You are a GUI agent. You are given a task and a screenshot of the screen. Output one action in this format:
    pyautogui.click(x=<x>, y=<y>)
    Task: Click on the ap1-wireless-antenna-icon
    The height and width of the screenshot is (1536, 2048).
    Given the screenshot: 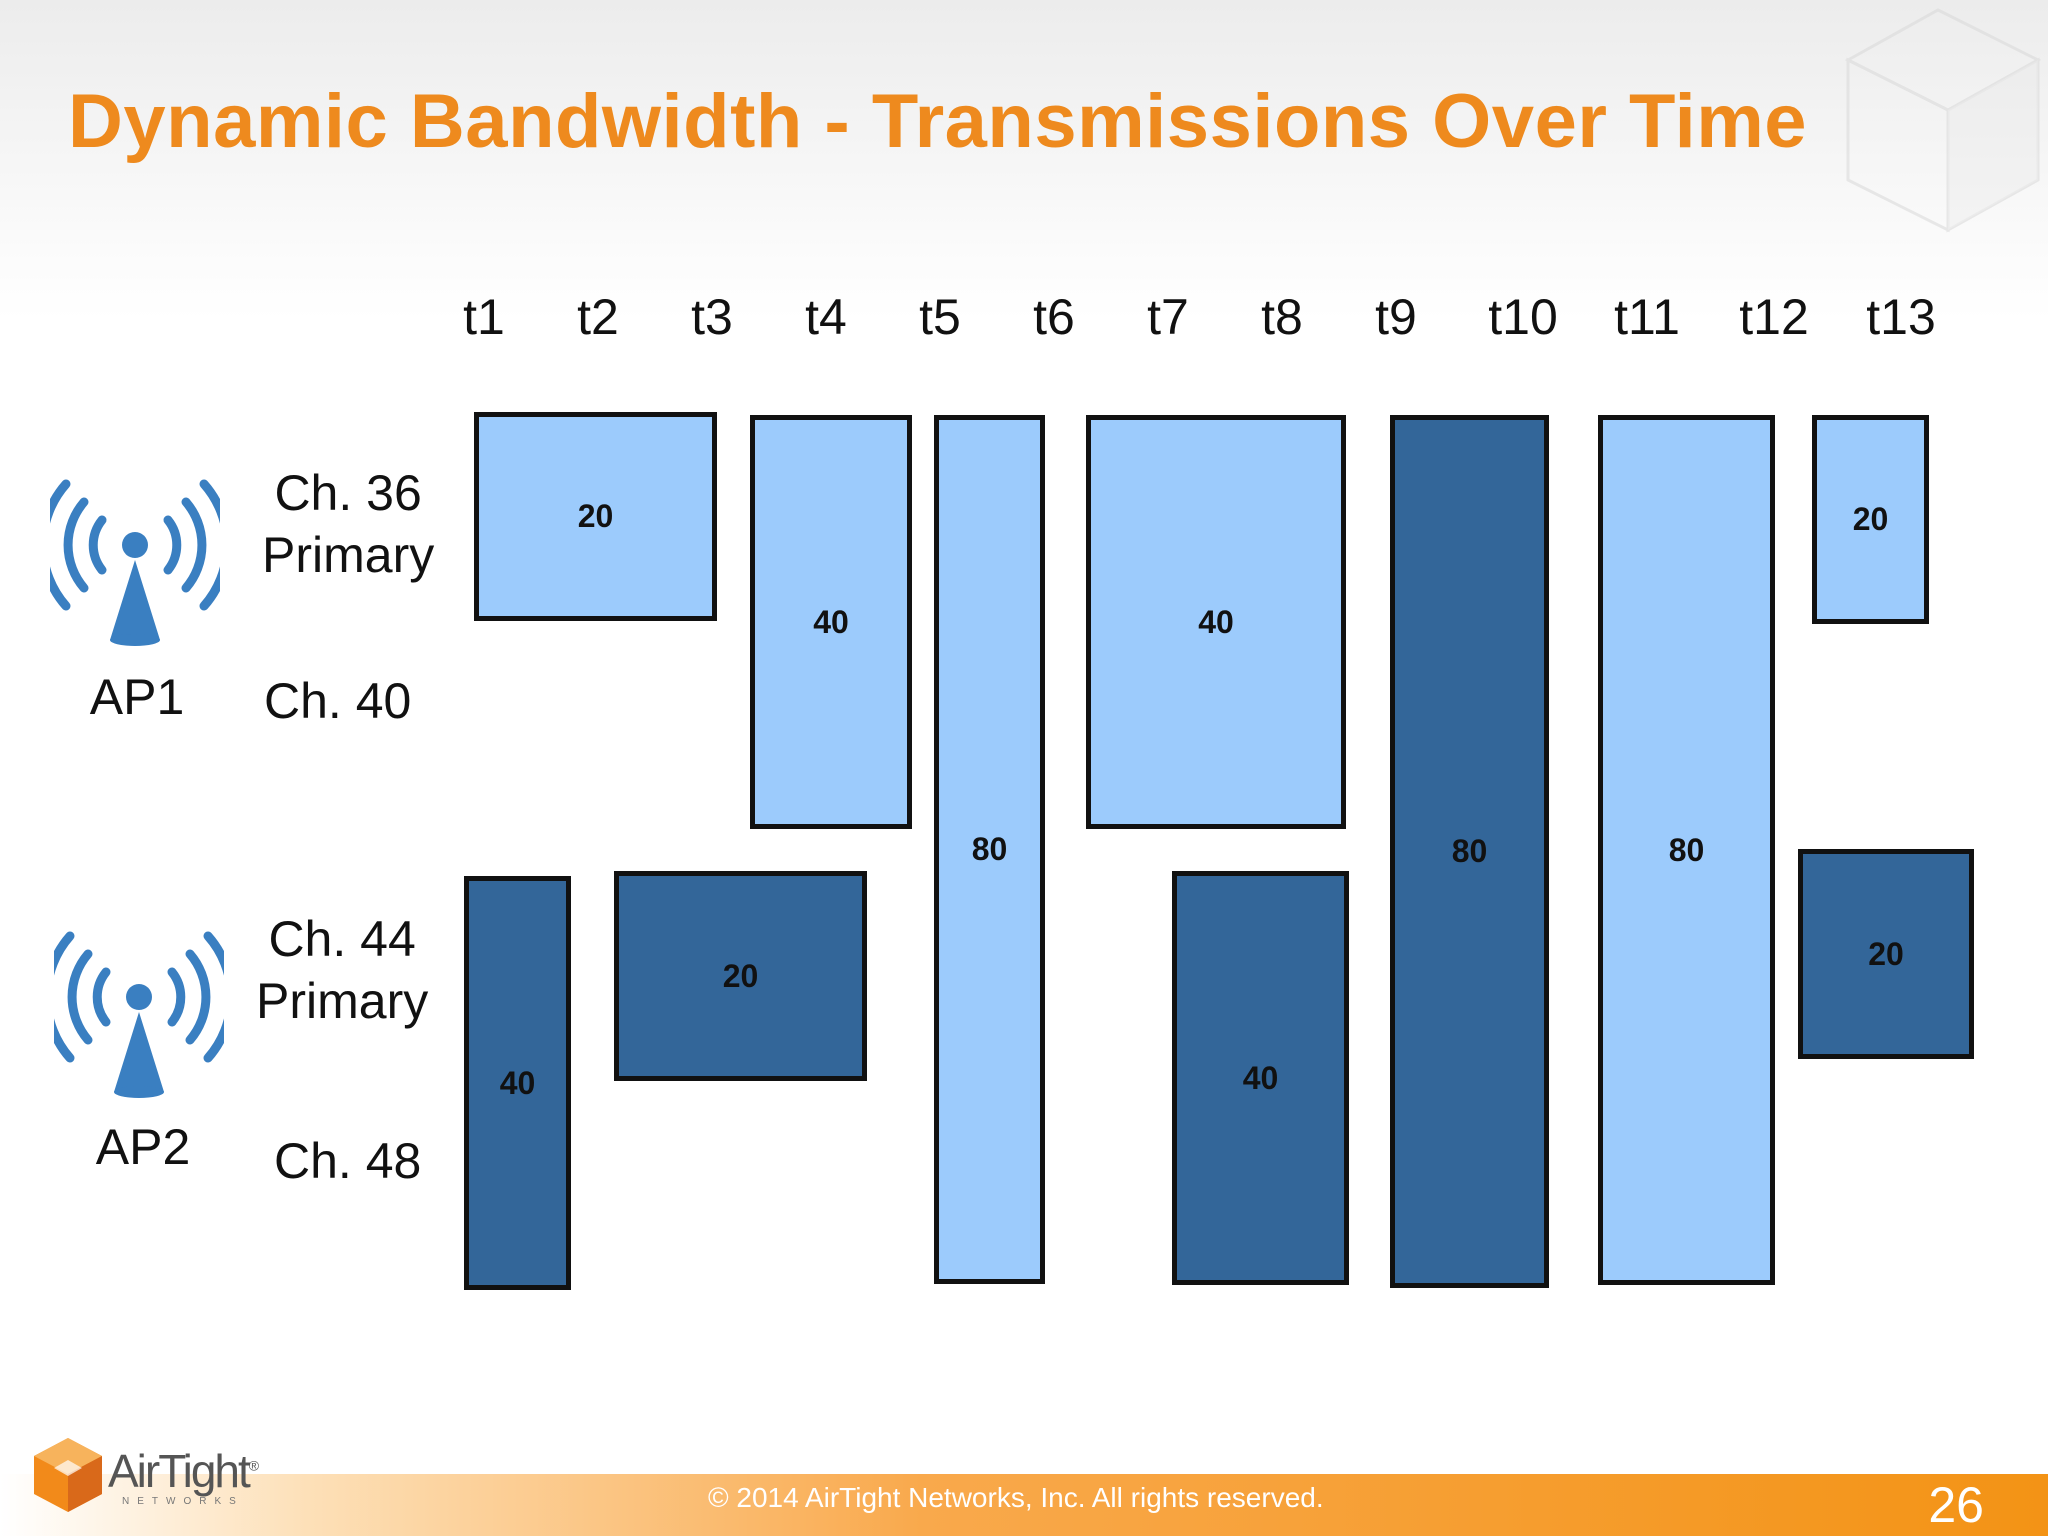 What is the action you would take?
    pyautogui.click(x=135, y=562)
    